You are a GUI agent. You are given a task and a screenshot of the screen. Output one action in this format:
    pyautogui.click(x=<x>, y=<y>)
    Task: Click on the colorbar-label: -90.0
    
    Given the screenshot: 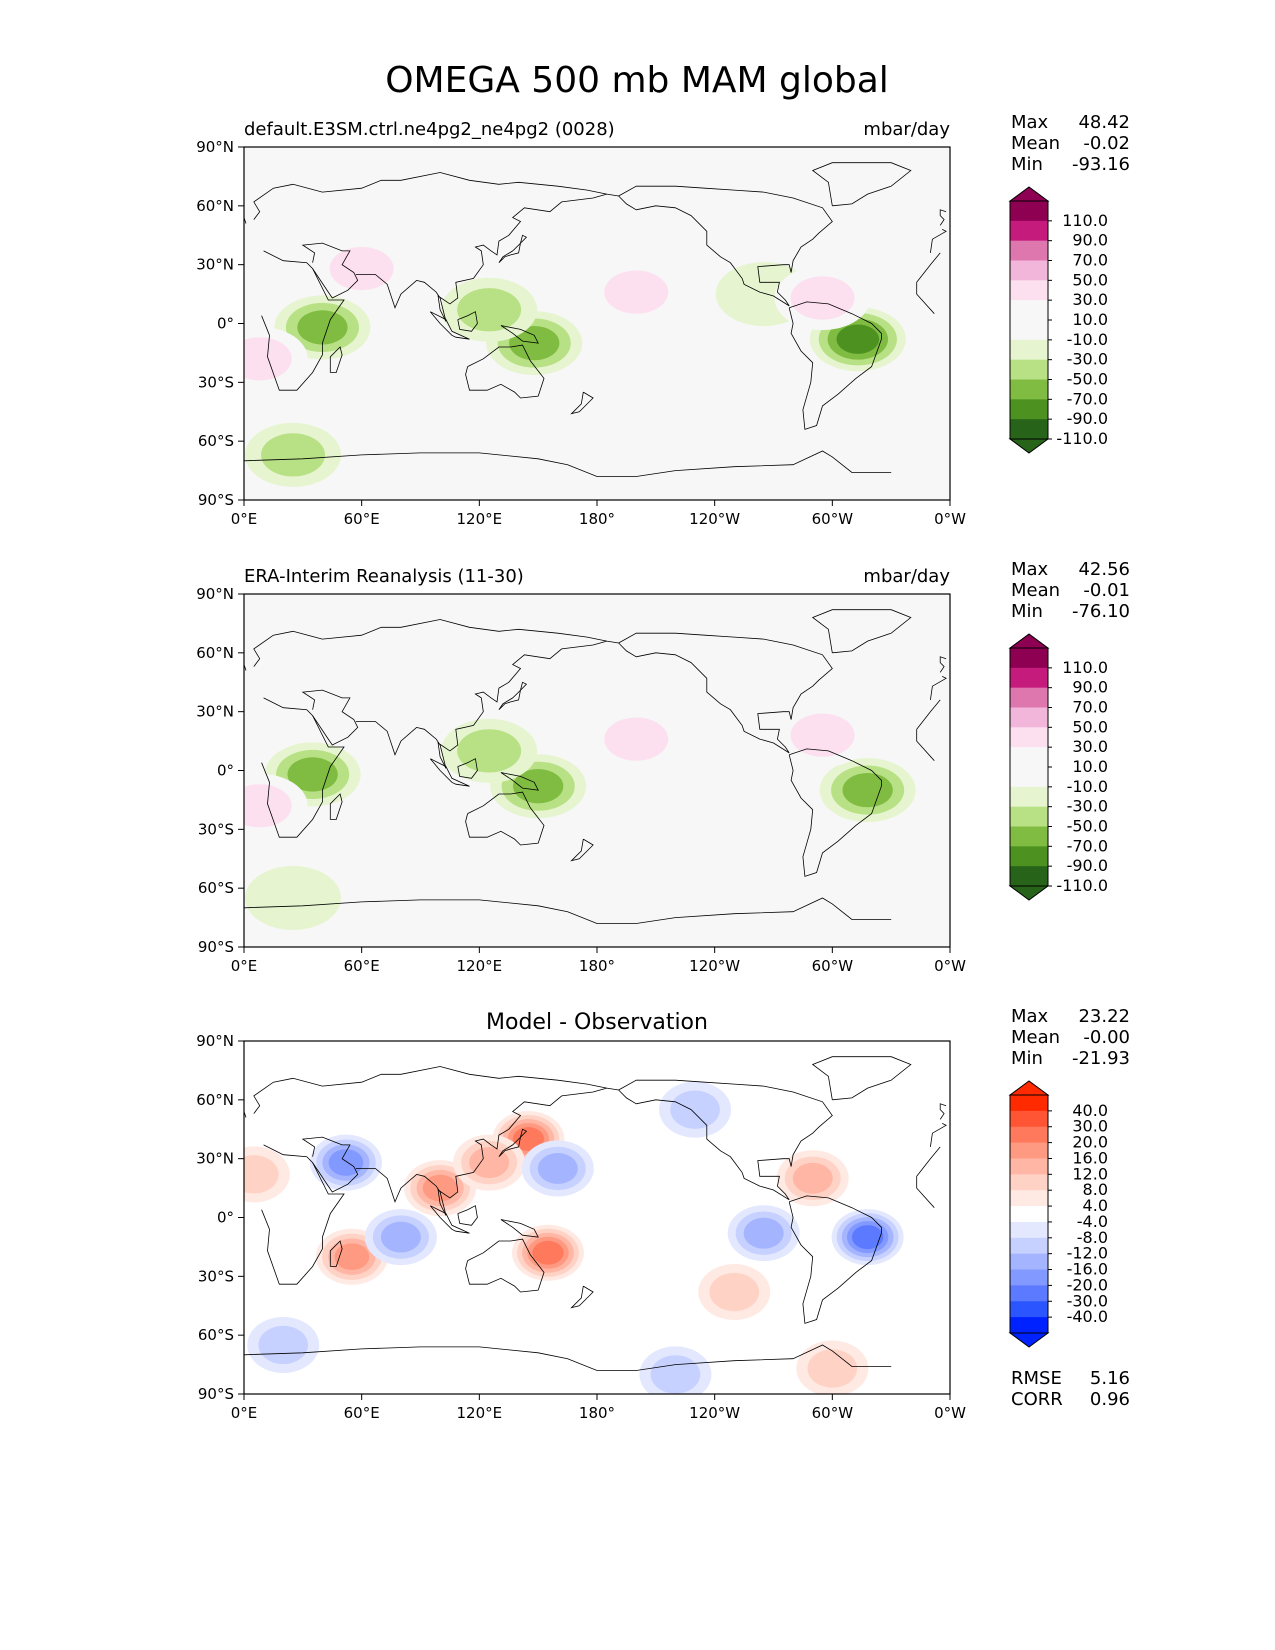 What is the action you would take?
    pyautogui.click(x=1087, y=865)
    